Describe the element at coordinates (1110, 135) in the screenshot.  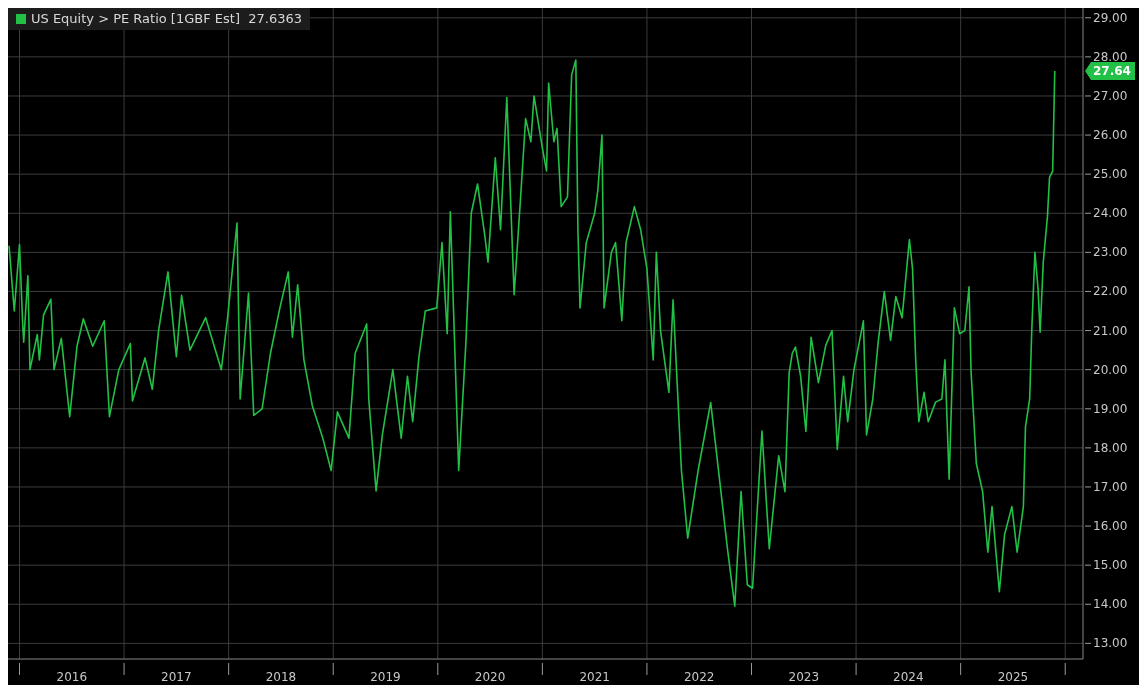
I see `y-tick-label: 26.00` at that location.